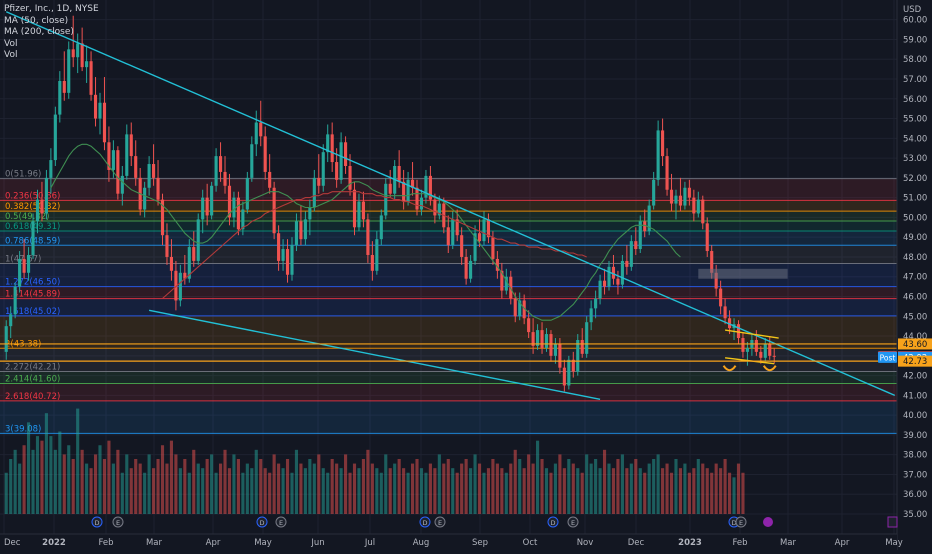 The height and width of the screenshot is (554, 932). I want to click on price-tick-label: 50.00, so click(915, 218).